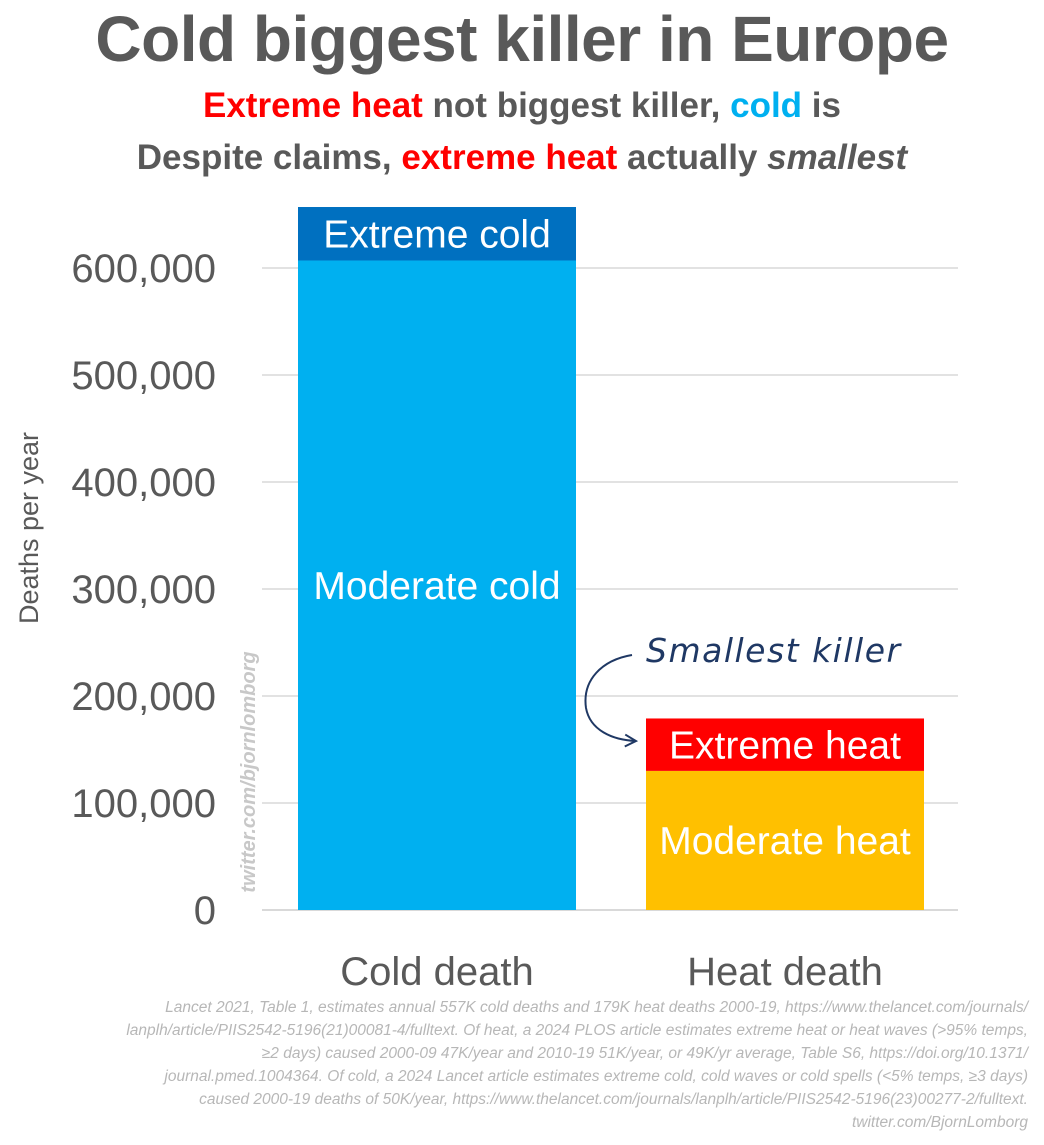 The height and width of the screenshot is (1145, 1044). Describe the element at coordinates (692, 157) in the screenshot. I see `subtitle-run: actually` at that location.